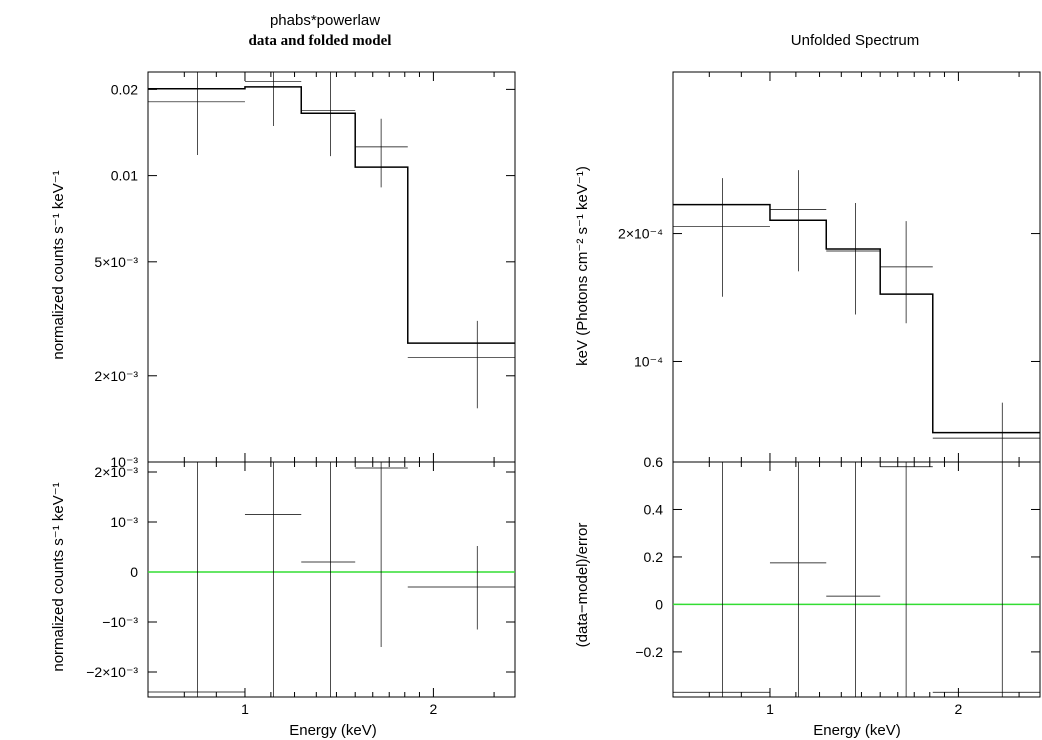 The width and height of the screenshot is (1042, 740). What do you see at coordinates (112, 672) in the screenshot?
I see `y-tick-label: −2×10⁻³` at bounding box center [112, 672].